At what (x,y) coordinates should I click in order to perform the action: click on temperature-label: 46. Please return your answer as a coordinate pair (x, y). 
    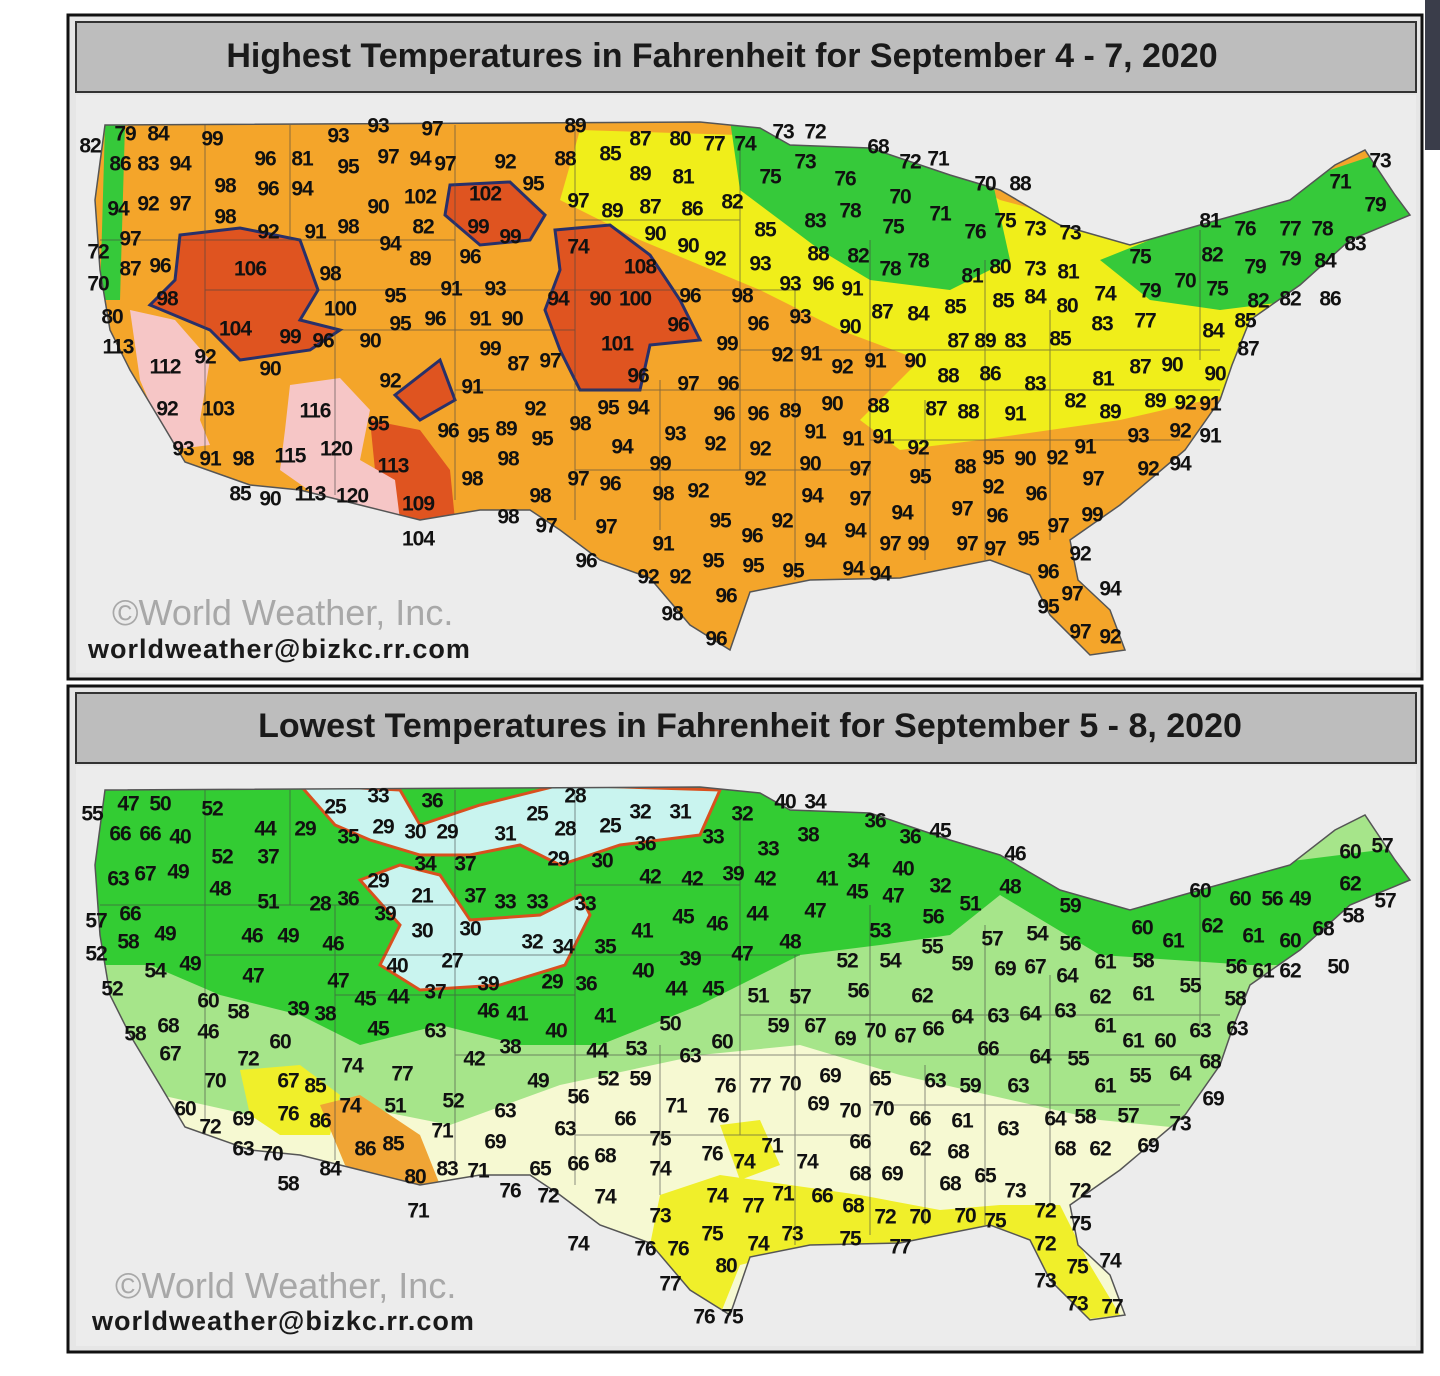
    Looking at the image, I should click on (208, 1032).